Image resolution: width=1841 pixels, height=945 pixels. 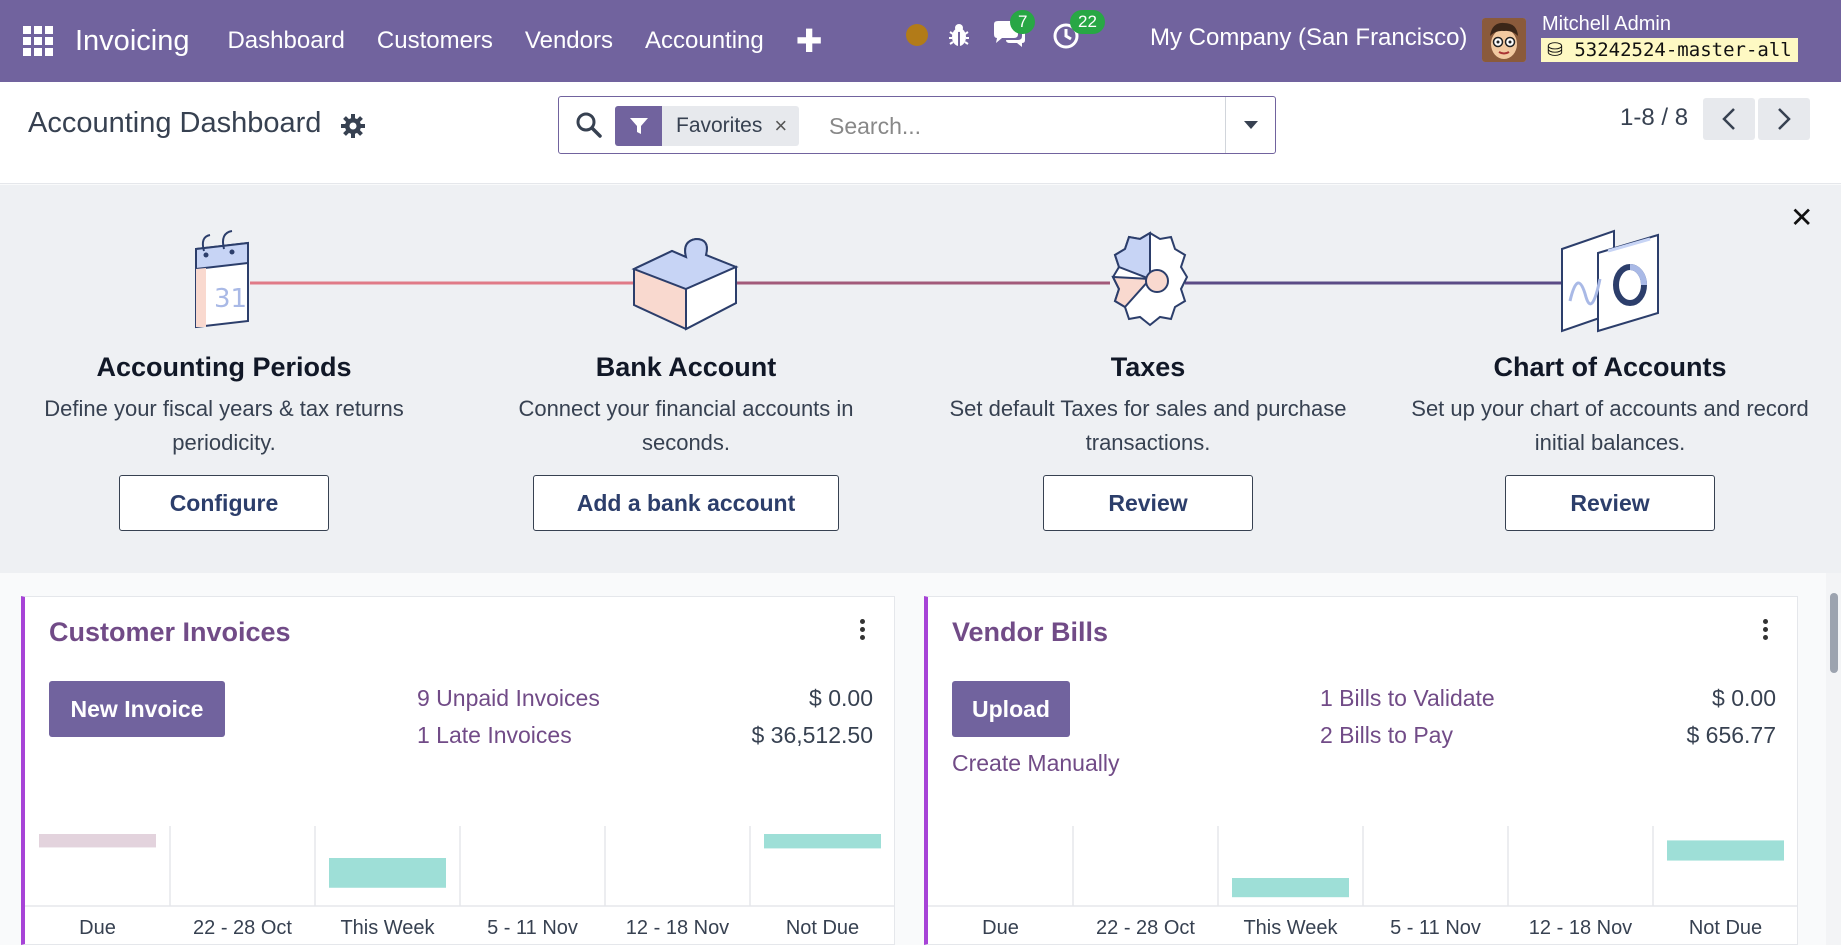 What do you see at coordinates (137, 709) in the screenshot?
I see `new-invoice-button: New Invoice` at bounding box center [137, 709].